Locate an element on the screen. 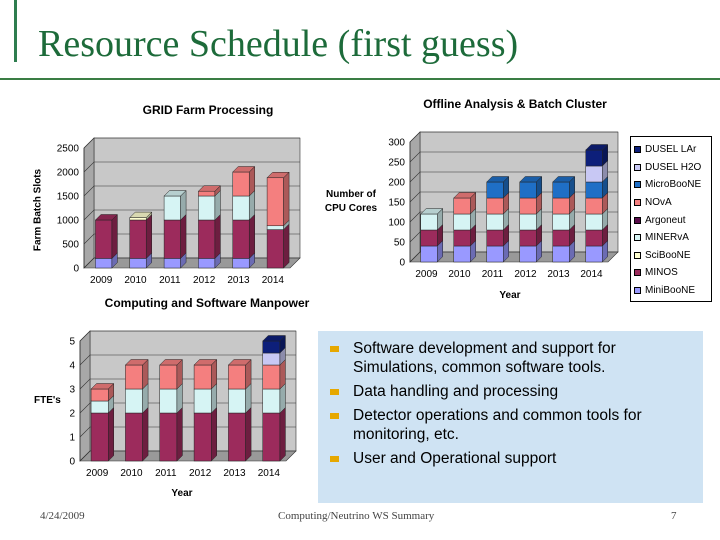 This screenshot has width=720, height=540. chart2-title: Offline Analysis & Batch Cluster is located at coordinates (515, 104).